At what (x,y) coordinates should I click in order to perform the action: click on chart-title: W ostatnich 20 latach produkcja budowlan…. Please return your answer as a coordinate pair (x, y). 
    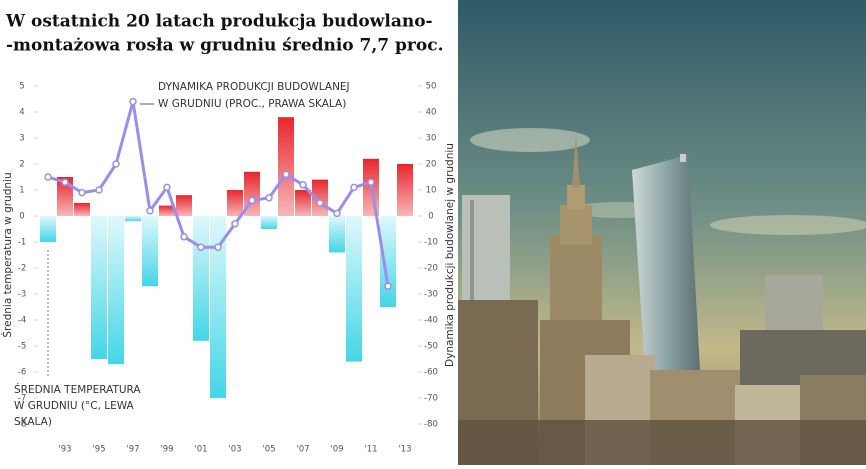
    Looking at the image, I should click on (219, 22).